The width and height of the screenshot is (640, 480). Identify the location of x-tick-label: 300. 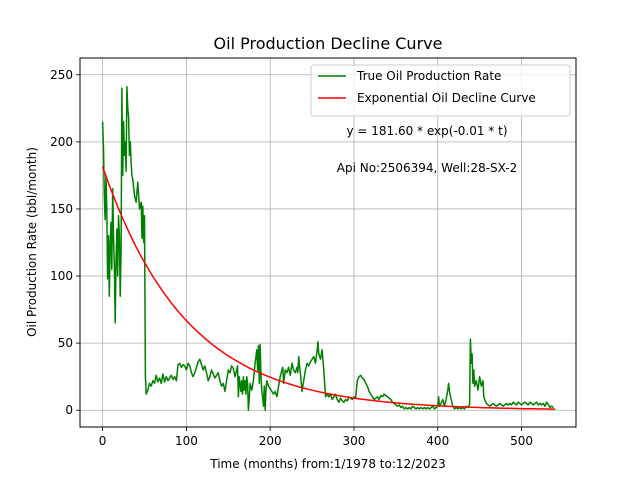
(354, 441).